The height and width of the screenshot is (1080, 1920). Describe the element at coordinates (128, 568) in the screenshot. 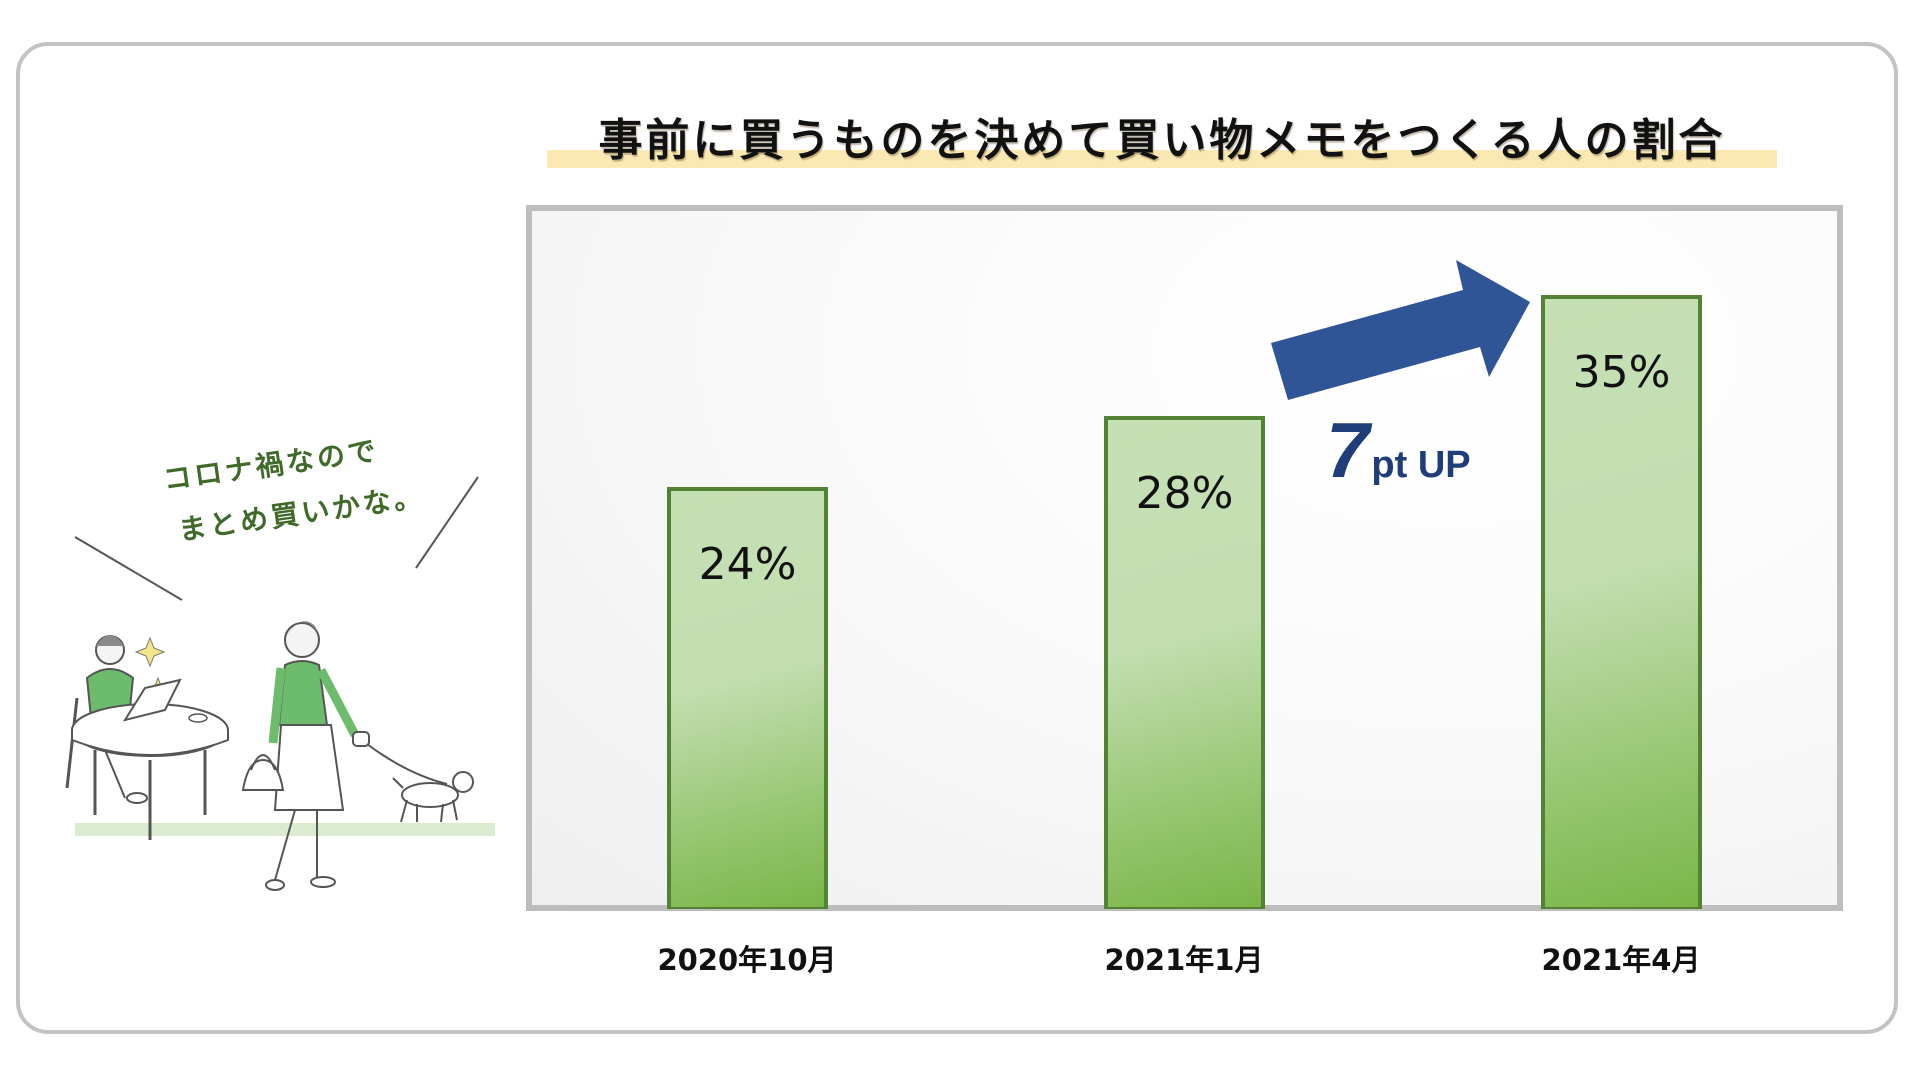

I see `speech-stroke-left` at that location.